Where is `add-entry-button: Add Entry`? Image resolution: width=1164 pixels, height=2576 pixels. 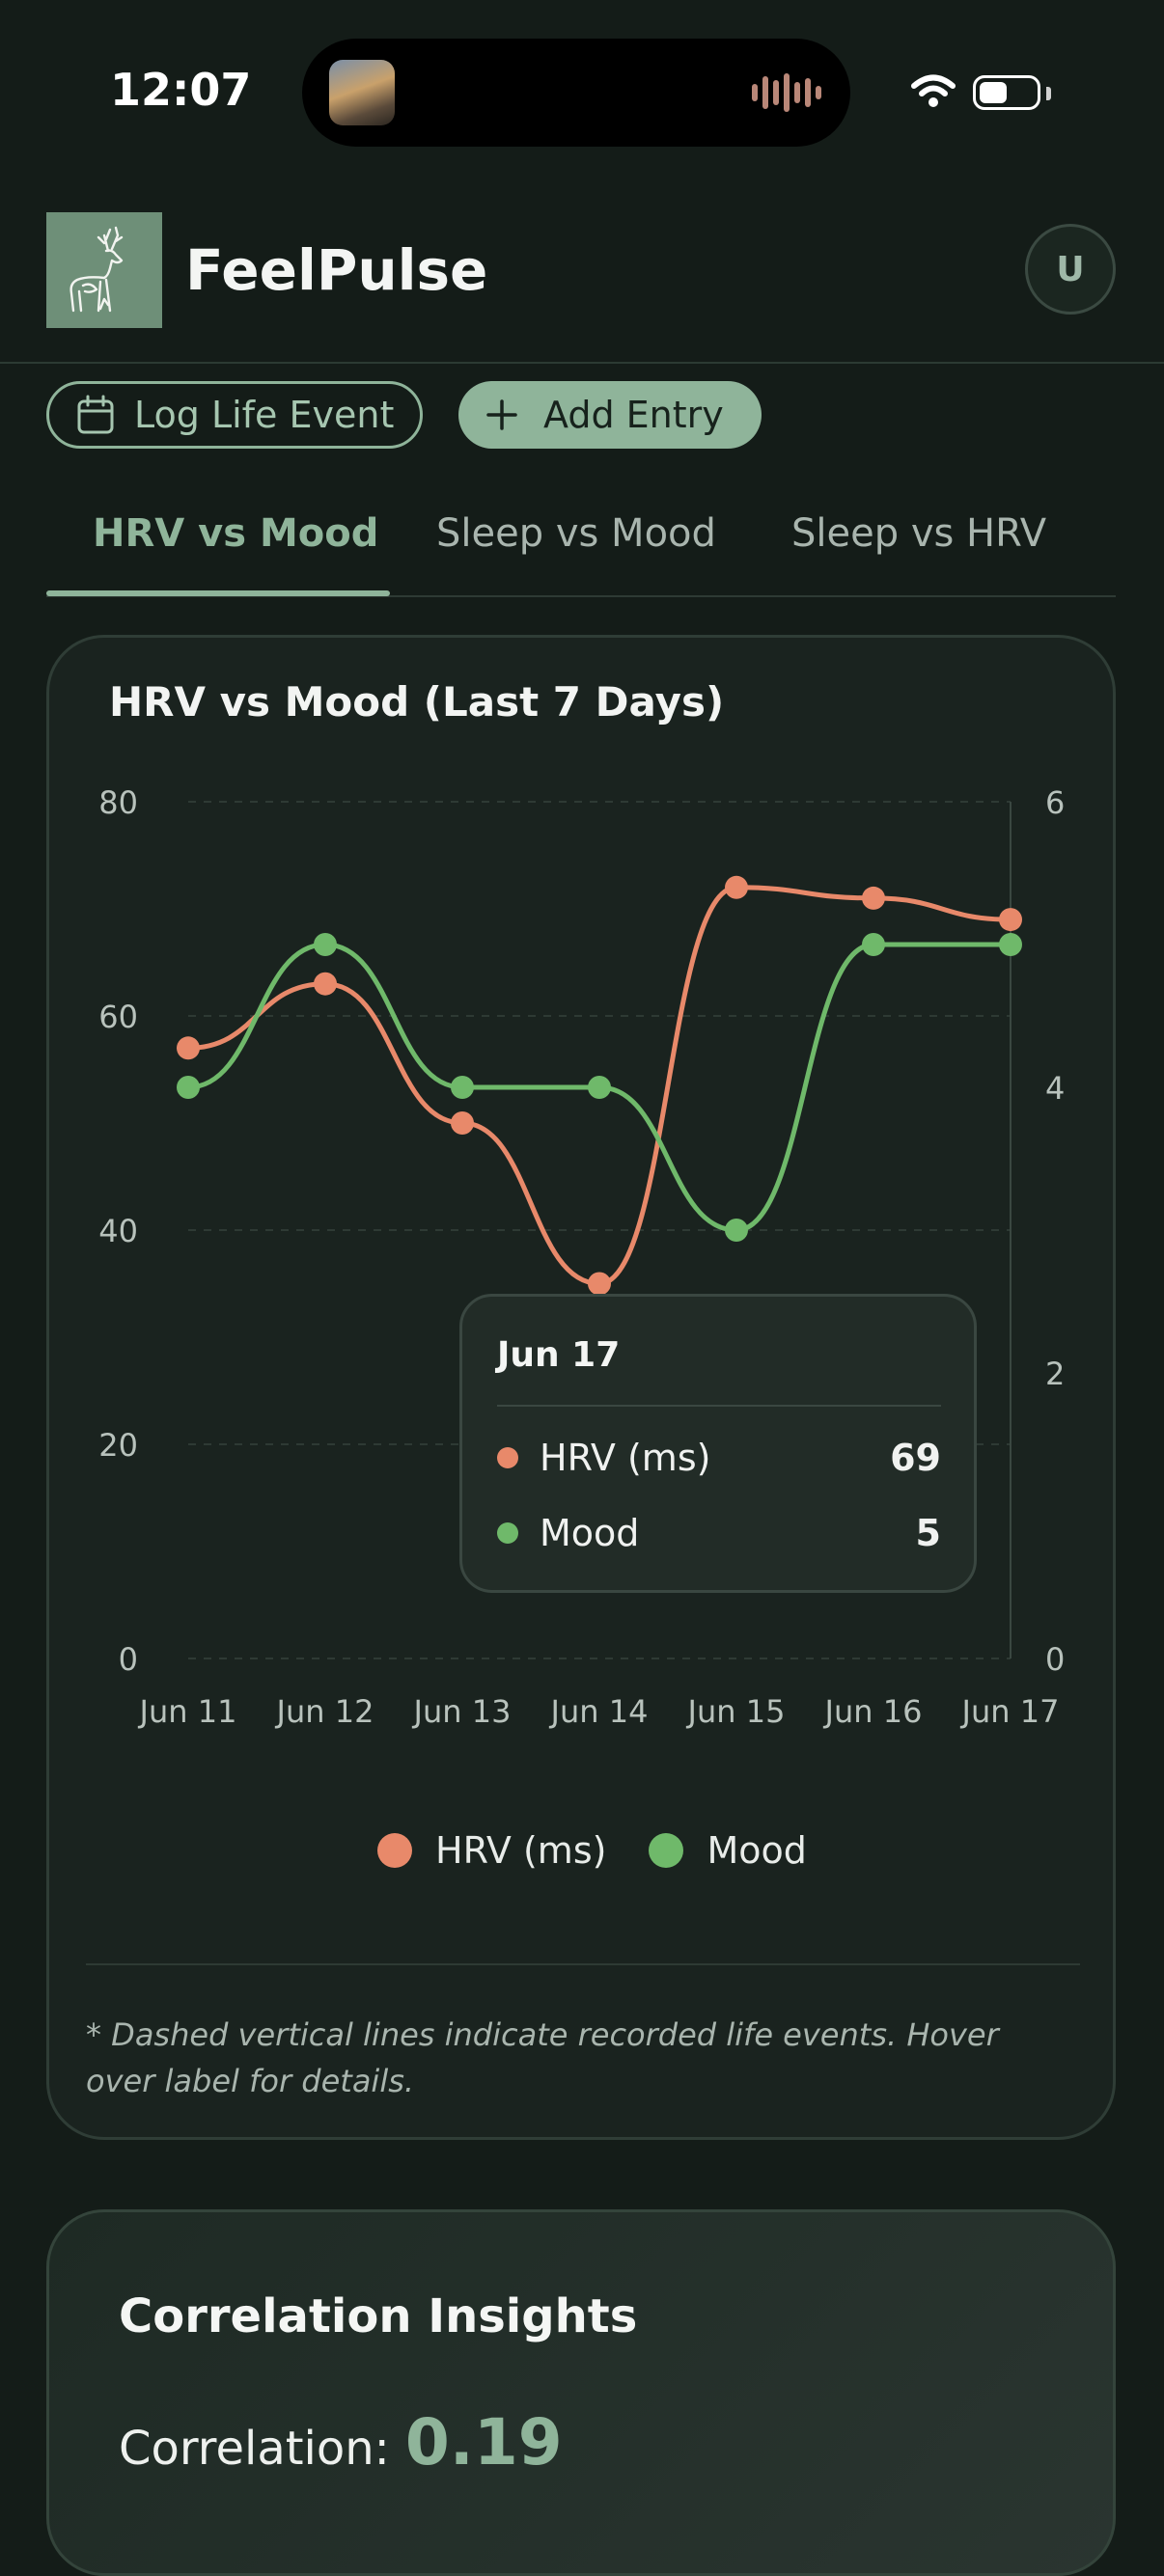 add-entry-button: Add Entry is located at coordinates (610, 415).